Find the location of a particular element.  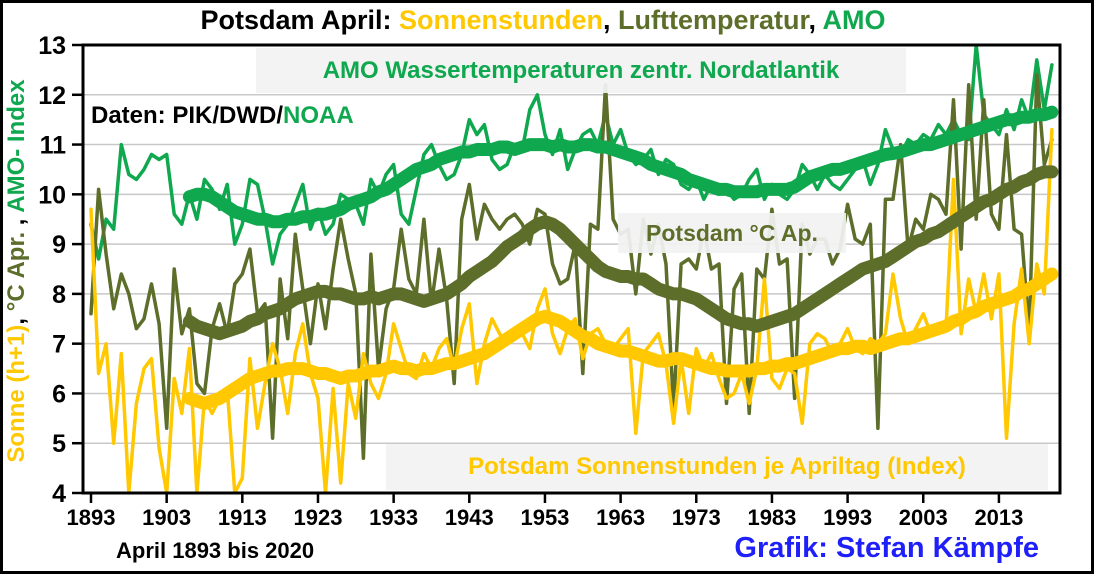

y-axis-label: Sonne (h+1), °C Apr. , AMO- Index is located at coordinates (20, 271).